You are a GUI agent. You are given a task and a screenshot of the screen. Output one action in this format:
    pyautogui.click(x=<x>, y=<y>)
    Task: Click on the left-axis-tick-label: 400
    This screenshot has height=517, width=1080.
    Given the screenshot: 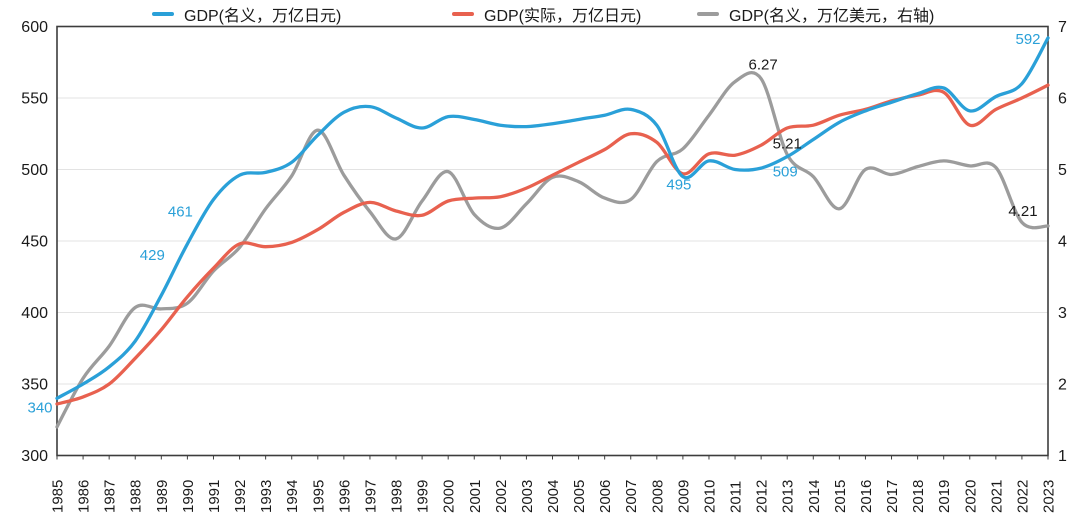 What is the action you would take?
    pyautogui.click(x=34, y=313)
    